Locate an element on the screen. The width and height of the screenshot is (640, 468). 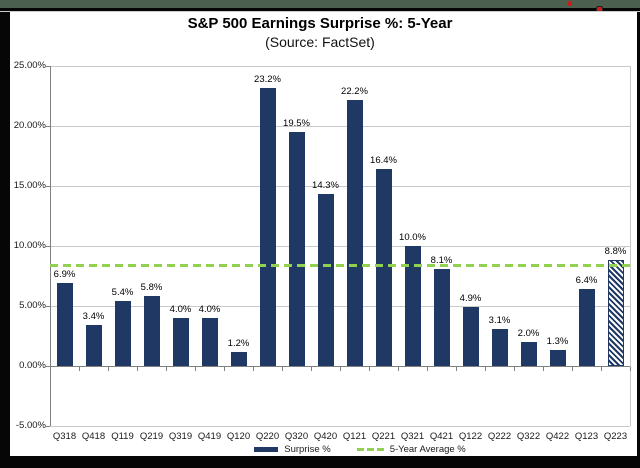
y-tick-label: 25.00% is located at coordinates (29, 65).